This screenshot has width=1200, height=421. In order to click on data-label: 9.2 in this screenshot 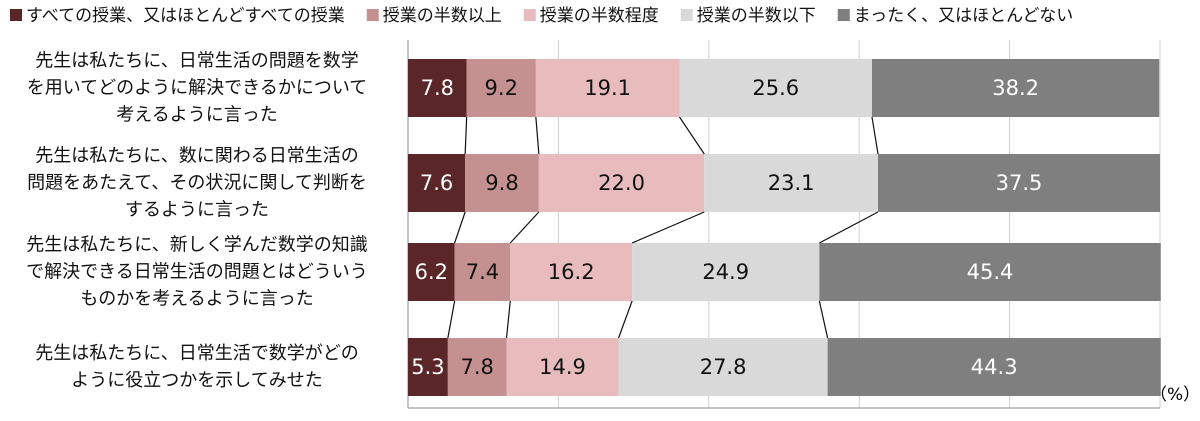, I will do `click(501, 88)`.